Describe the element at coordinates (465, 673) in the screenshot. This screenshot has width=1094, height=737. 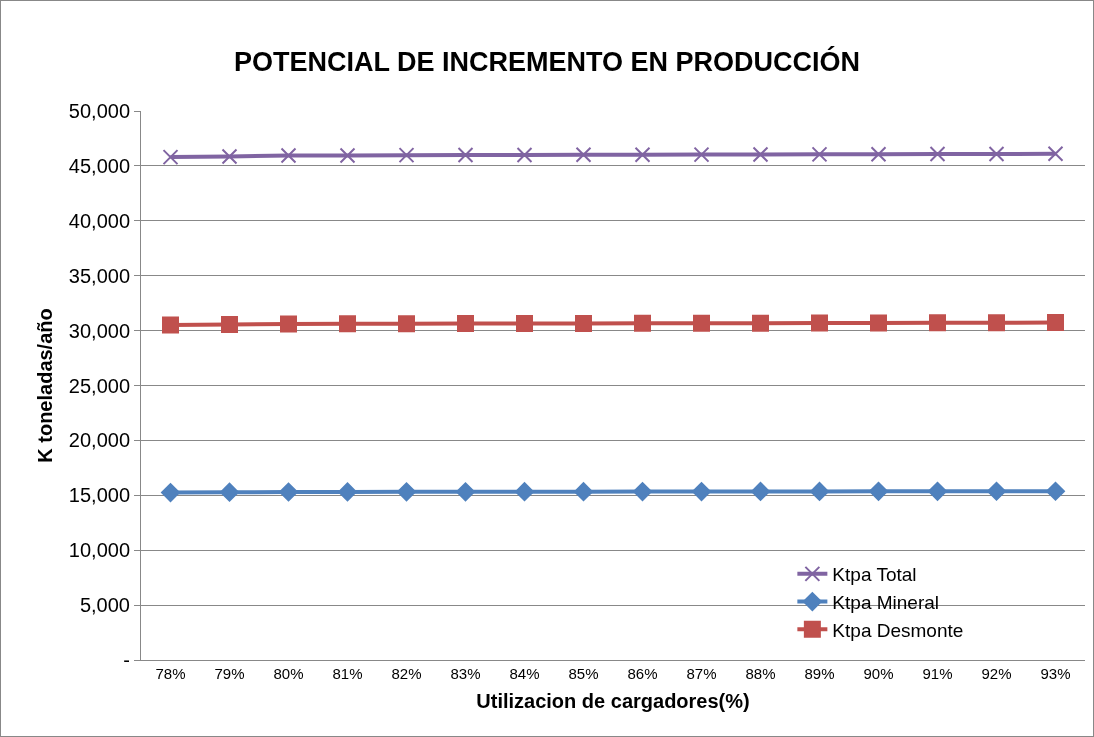
I see `x-tick-label: 83%` at that location.